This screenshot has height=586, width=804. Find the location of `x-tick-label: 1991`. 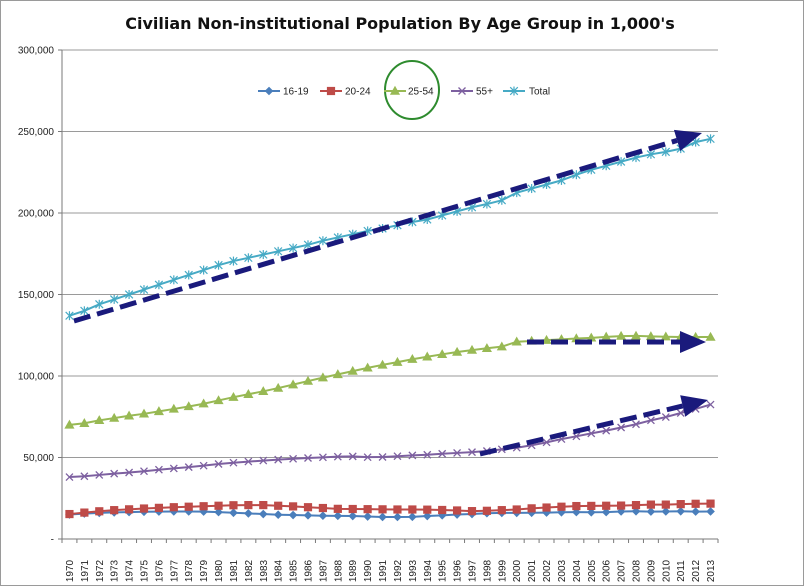

x-tick-label: 1991 is located at coordinates (383, 570).